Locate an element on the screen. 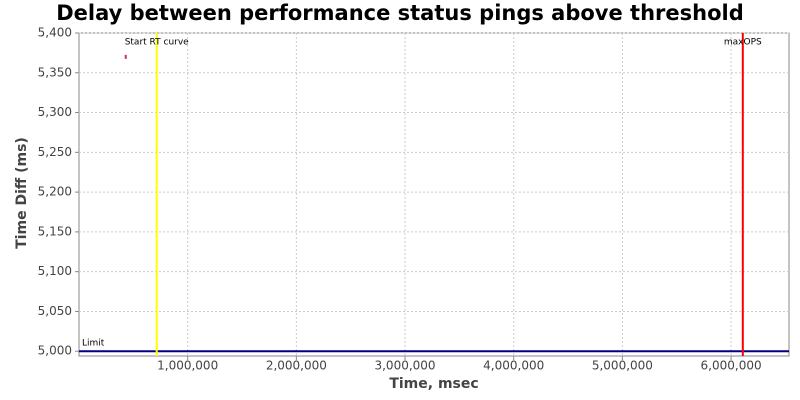  y-tick-label: 5,400 is located at coordinates (55, 33).